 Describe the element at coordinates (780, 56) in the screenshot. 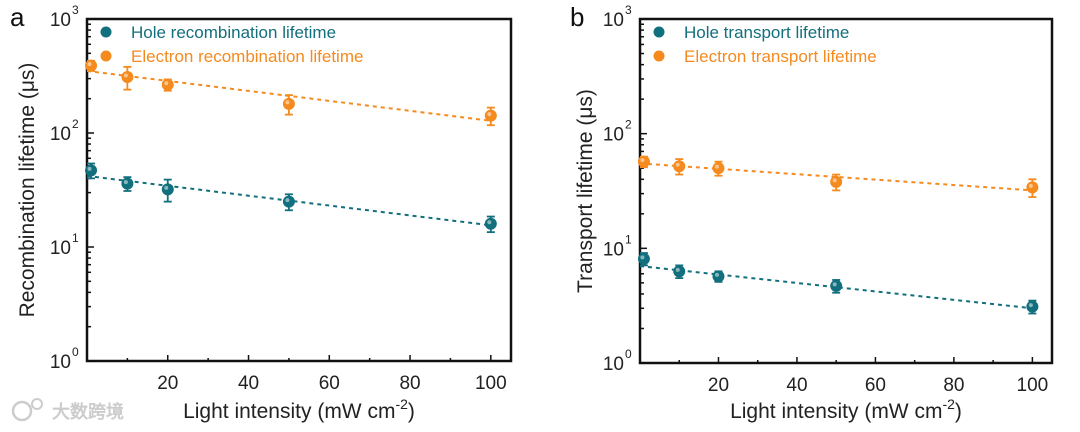

I see `legend-label: Electron transport lifetime` at that location.